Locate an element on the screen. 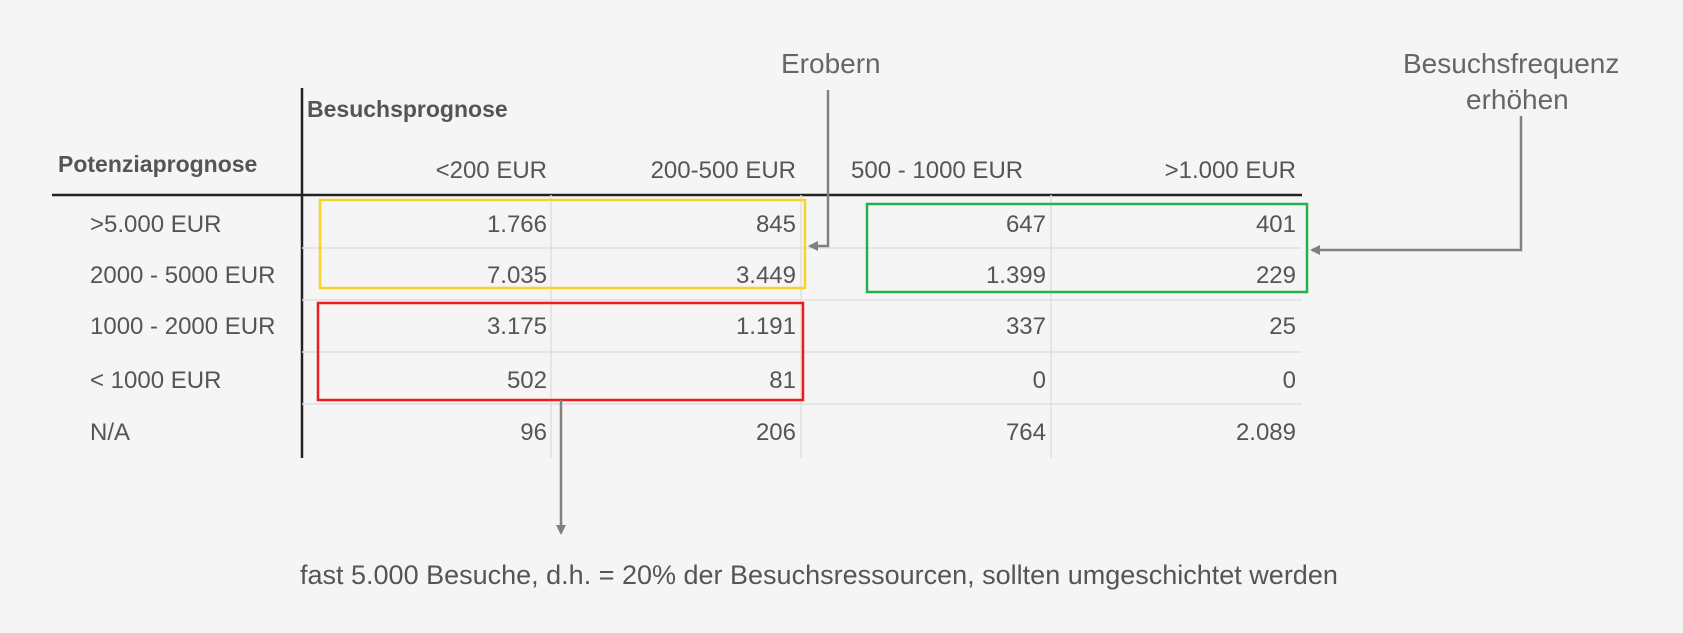 The image size is (1683, 633). conquer-annotation: Erobern is located at coordinates (831, 63).